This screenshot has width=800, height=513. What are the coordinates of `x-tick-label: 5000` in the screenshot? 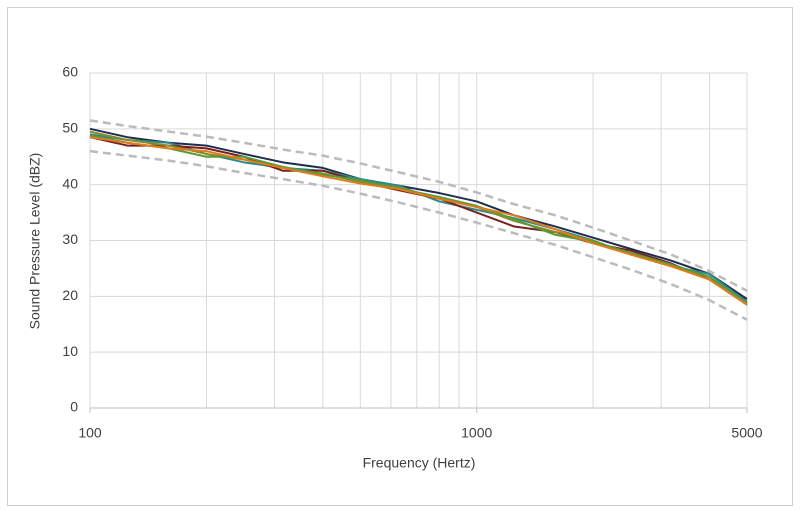 It's located at (746, 433).